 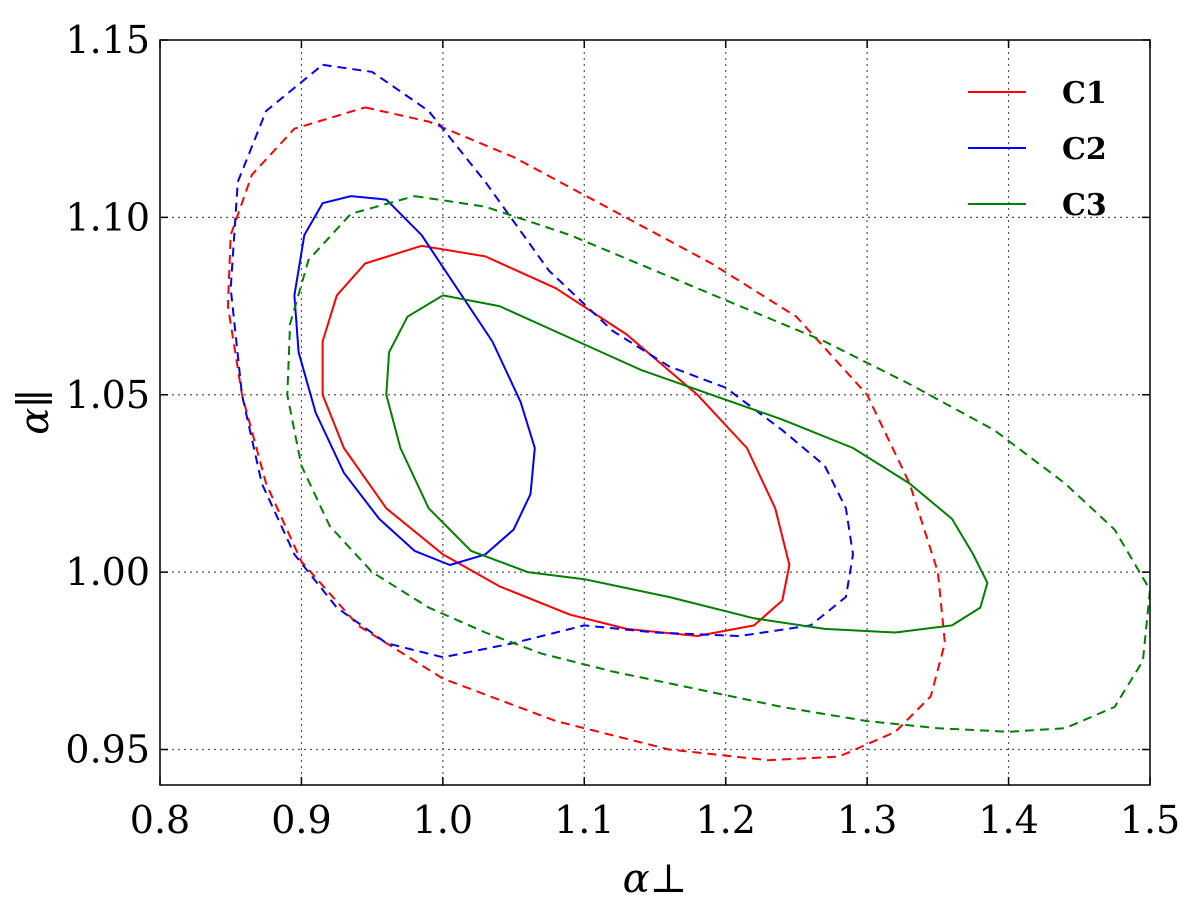 I want to click on legend-label-c2: C2, so click(x=1084, y=149).